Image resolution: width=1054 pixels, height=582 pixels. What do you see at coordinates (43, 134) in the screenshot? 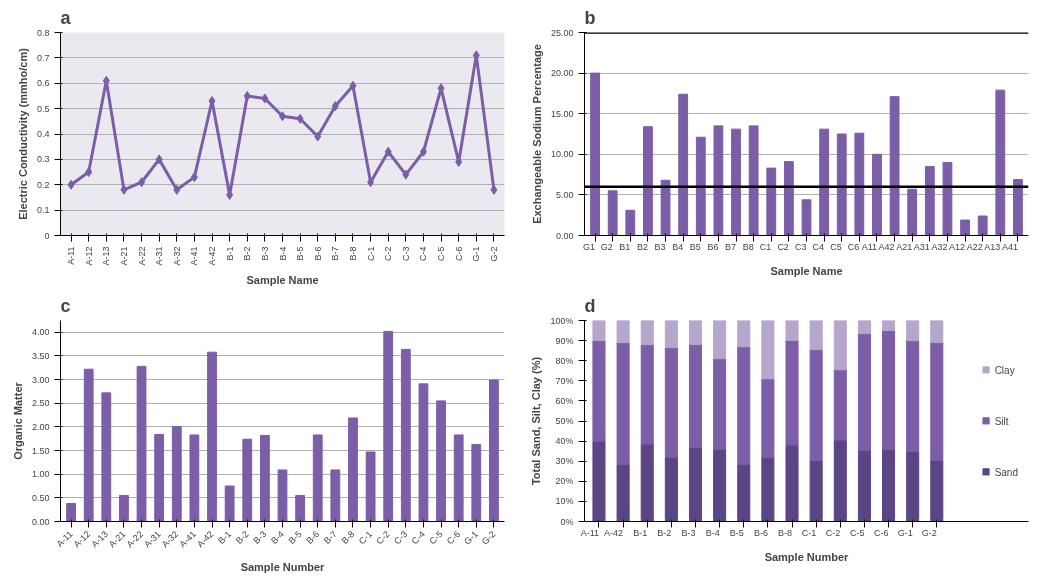
I see `y-tick-label: 0.4` at bounding box center [43, 134].